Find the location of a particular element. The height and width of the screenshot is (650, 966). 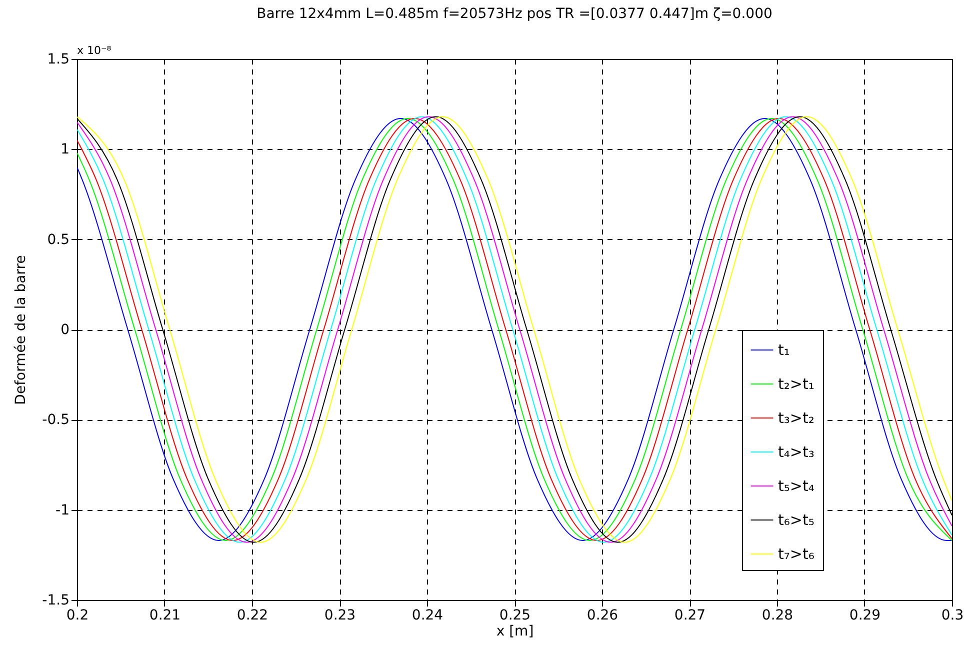

y-tick-label: -1 is located at coordinates (63, 510).